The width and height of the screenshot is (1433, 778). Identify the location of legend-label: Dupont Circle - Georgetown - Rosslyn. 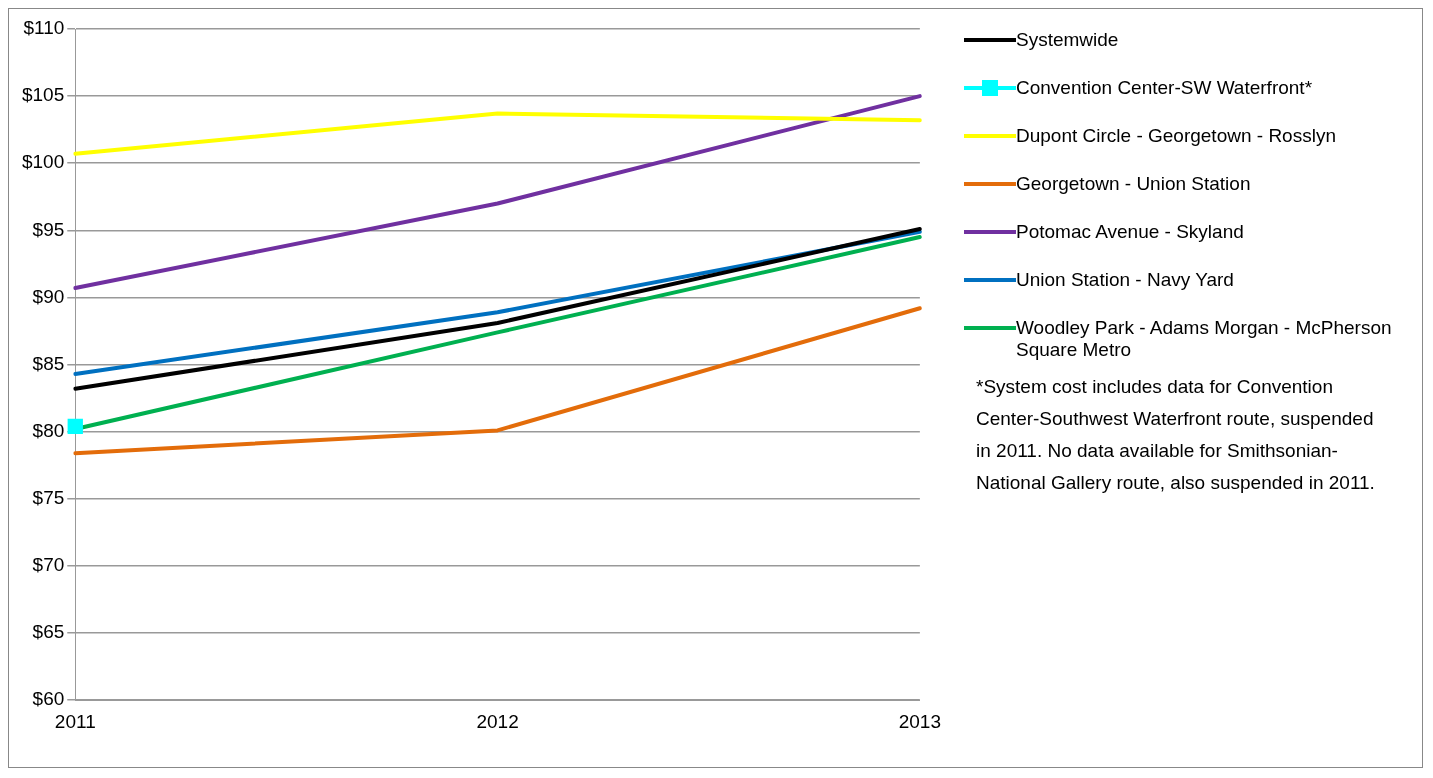
(1176, 136).